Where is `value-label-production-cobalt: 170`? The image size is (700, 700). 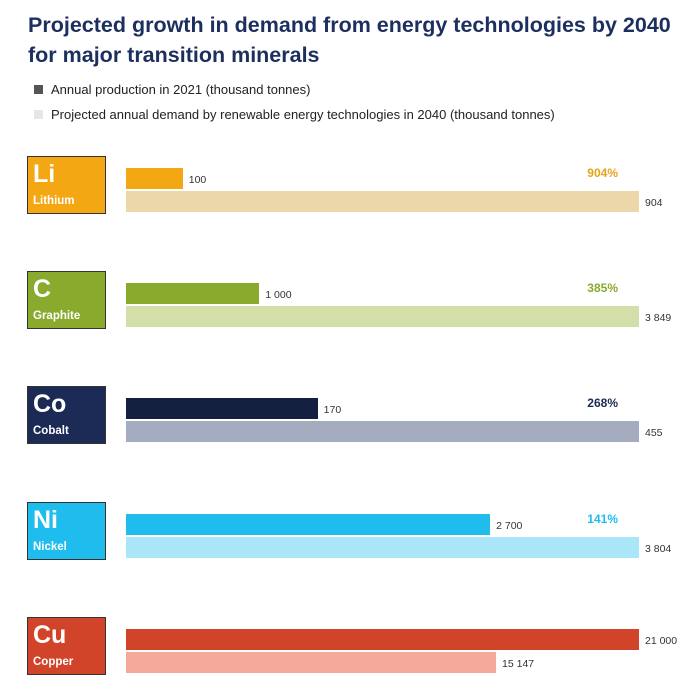 value-label-production-cobalt: 170 is located at coordinates (332, 410).